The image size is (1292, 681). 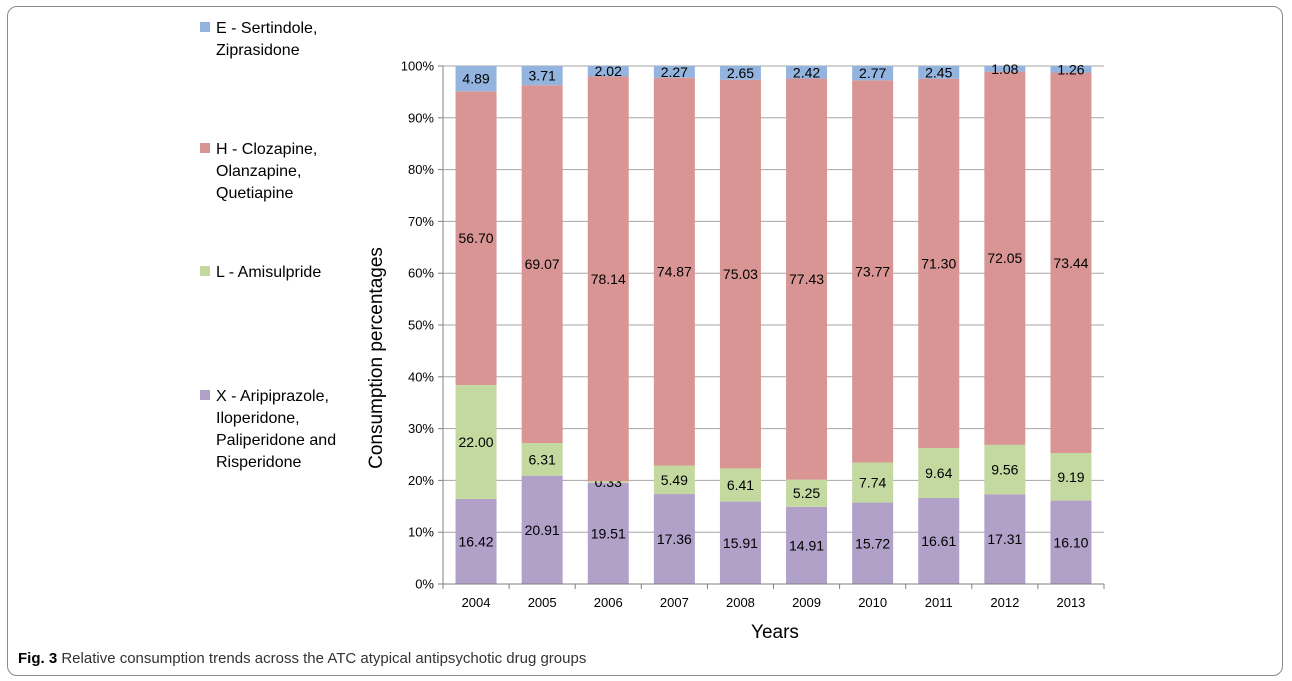 What do you see at coordinates (938, 72) in the screenshot?
I see `data-label: 2.45` at bounding box center [938, 72].